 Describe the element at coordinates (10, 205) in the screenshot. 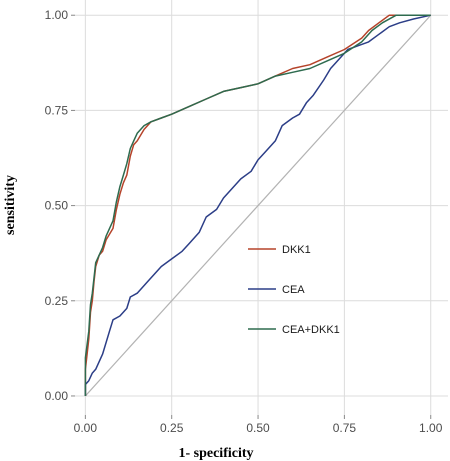

I see `y-axis-title: sensitivity` at that location.